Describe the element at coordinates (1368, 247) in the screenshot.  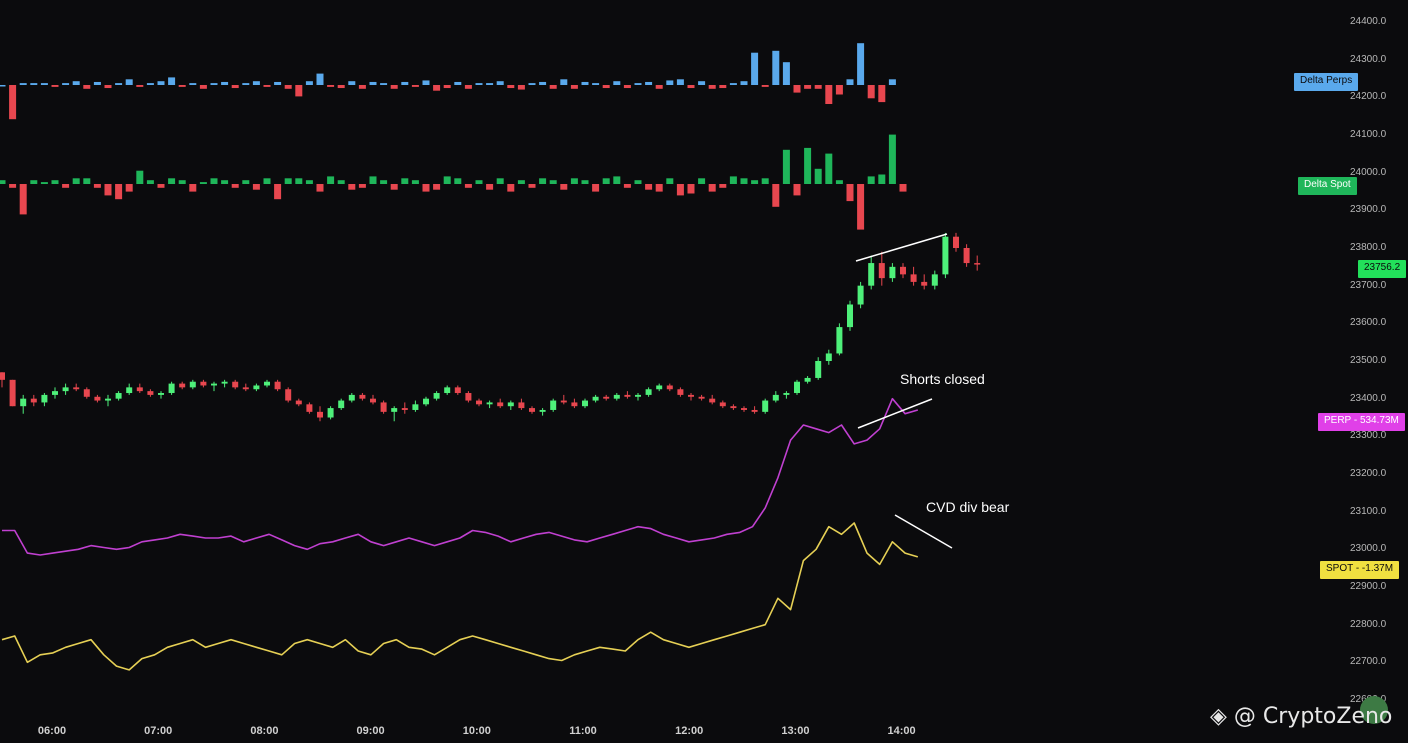
I see `price-tick-label: 23800.0` at that location.